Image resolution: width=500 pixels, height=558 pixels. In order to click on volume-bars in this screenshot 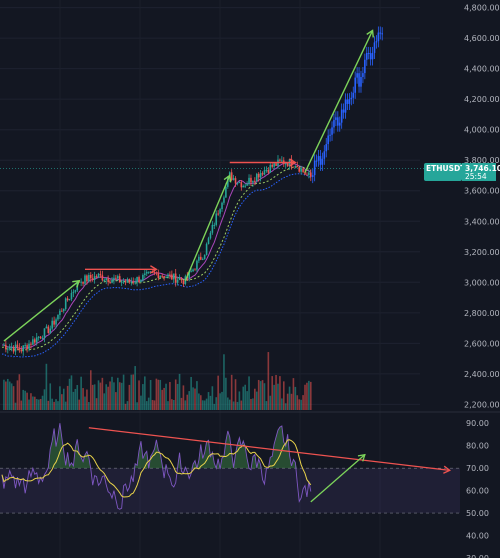, I will do `click(157, 381)`.